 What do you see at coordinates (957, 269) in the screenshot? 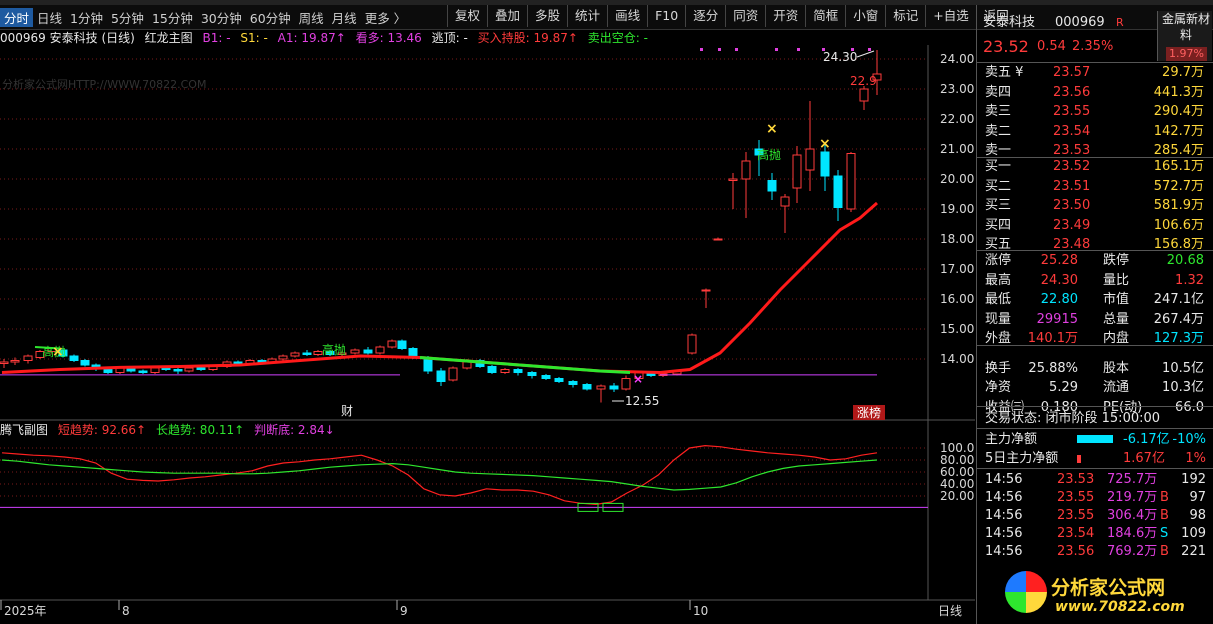
I see `price-tick-label: 17.00` at bounding box center [957, 269].